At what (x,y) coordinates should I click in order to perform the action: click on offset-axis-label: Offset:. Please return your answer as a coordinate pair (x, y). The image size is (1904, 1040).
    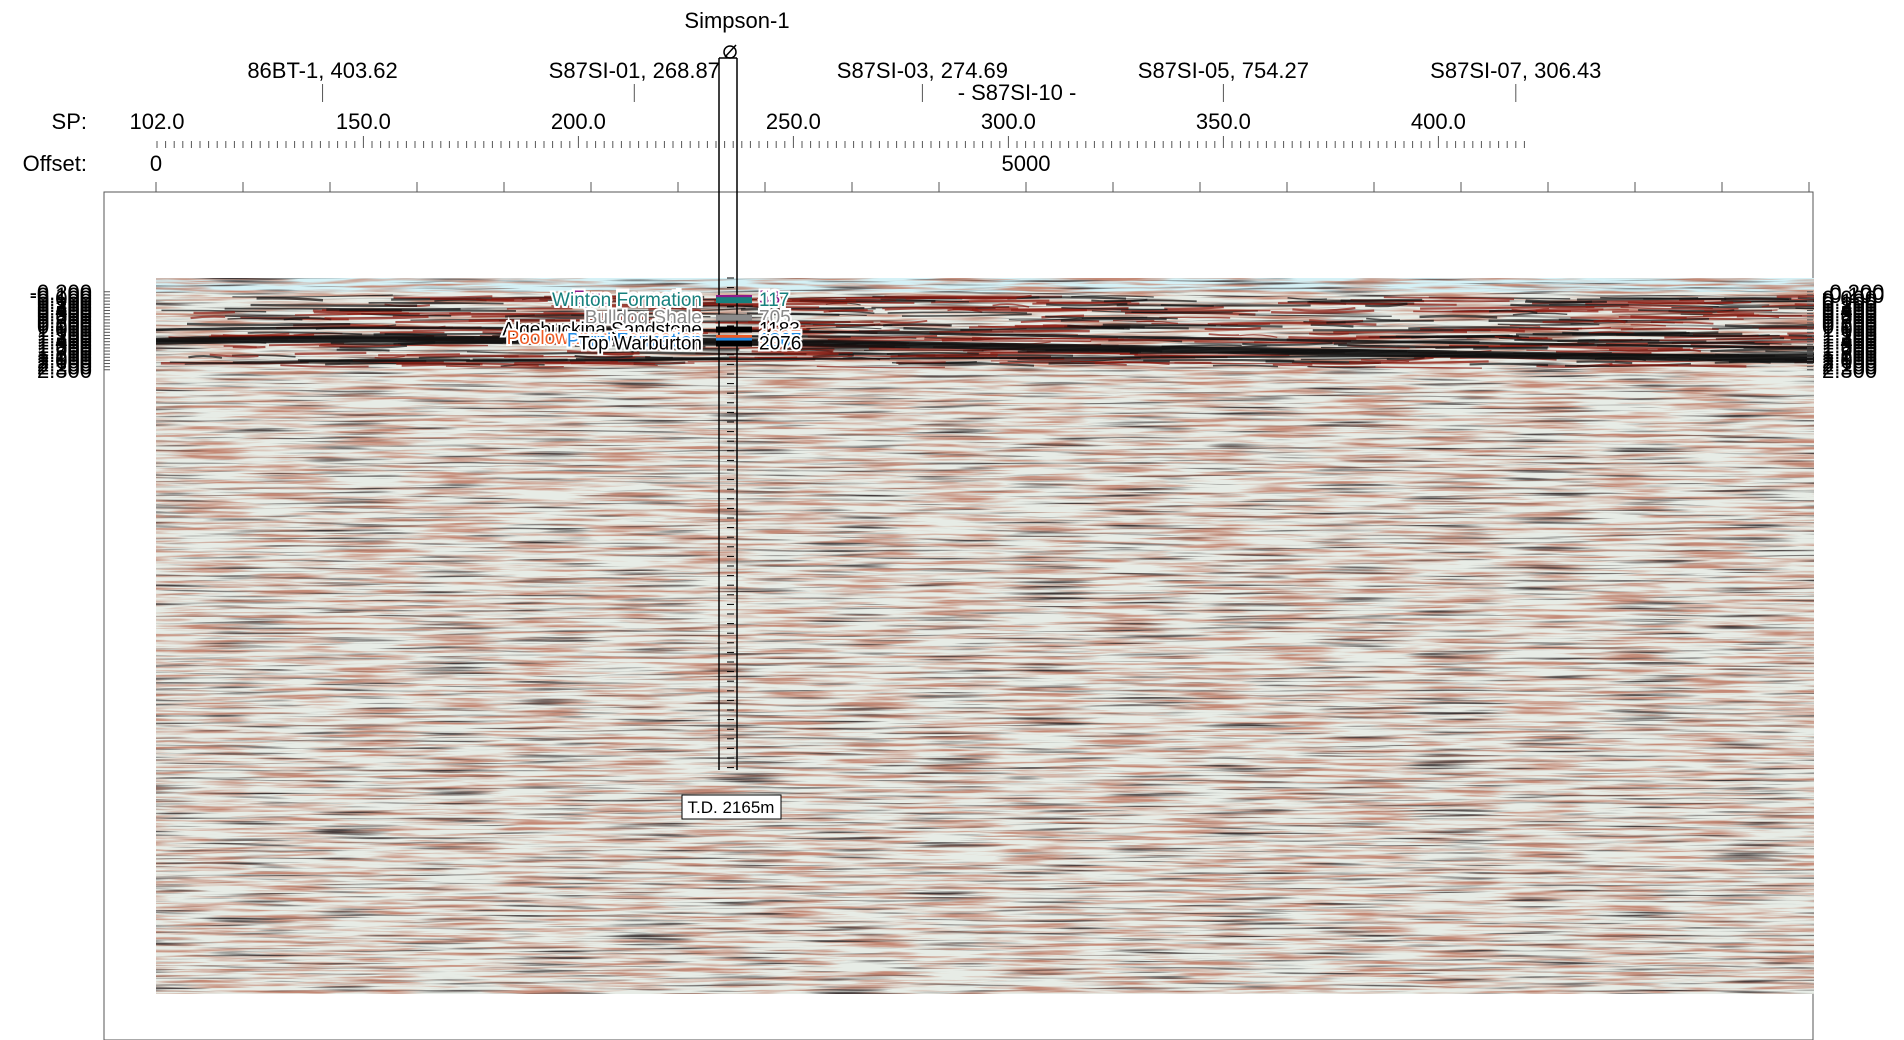
    Looking at the image, I should click on (55, 163).